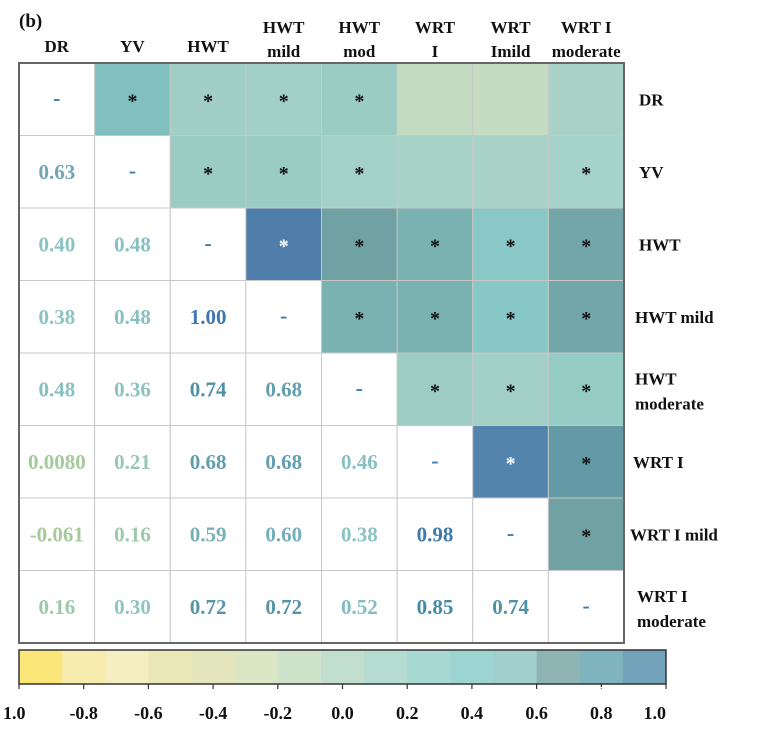 The image size is (767, 729). Describe the element at coordinates (83, 713) in the screenshot. I see `colorbar-tick-label: -0.8` at that location.